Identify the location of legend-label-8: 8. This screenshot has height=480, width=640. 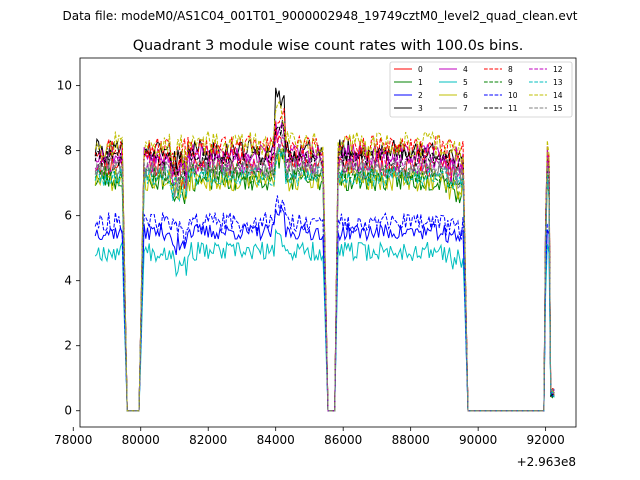
(510, 69).